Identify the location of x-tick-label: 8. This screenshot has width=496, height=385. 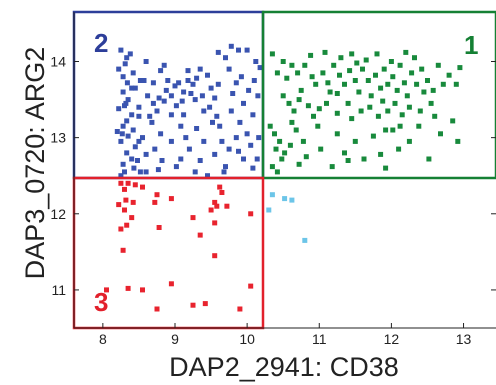
(103, 339).